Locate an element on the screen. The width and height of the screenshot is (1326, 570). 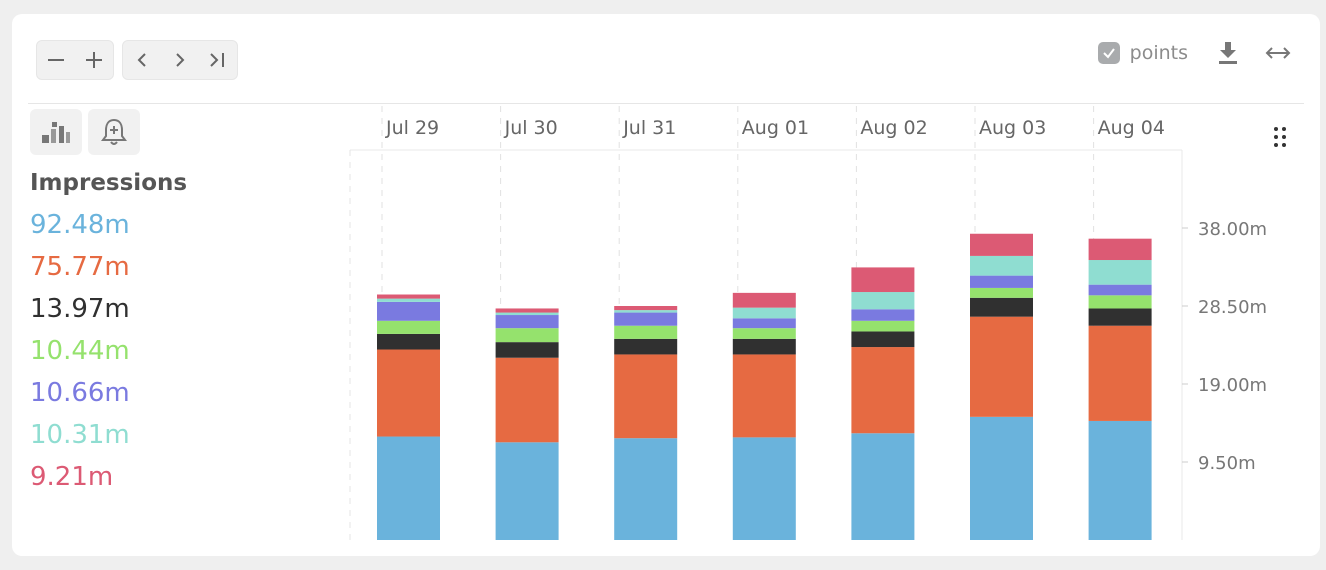
chevron-left-icon is located at coordinates (141, 60).